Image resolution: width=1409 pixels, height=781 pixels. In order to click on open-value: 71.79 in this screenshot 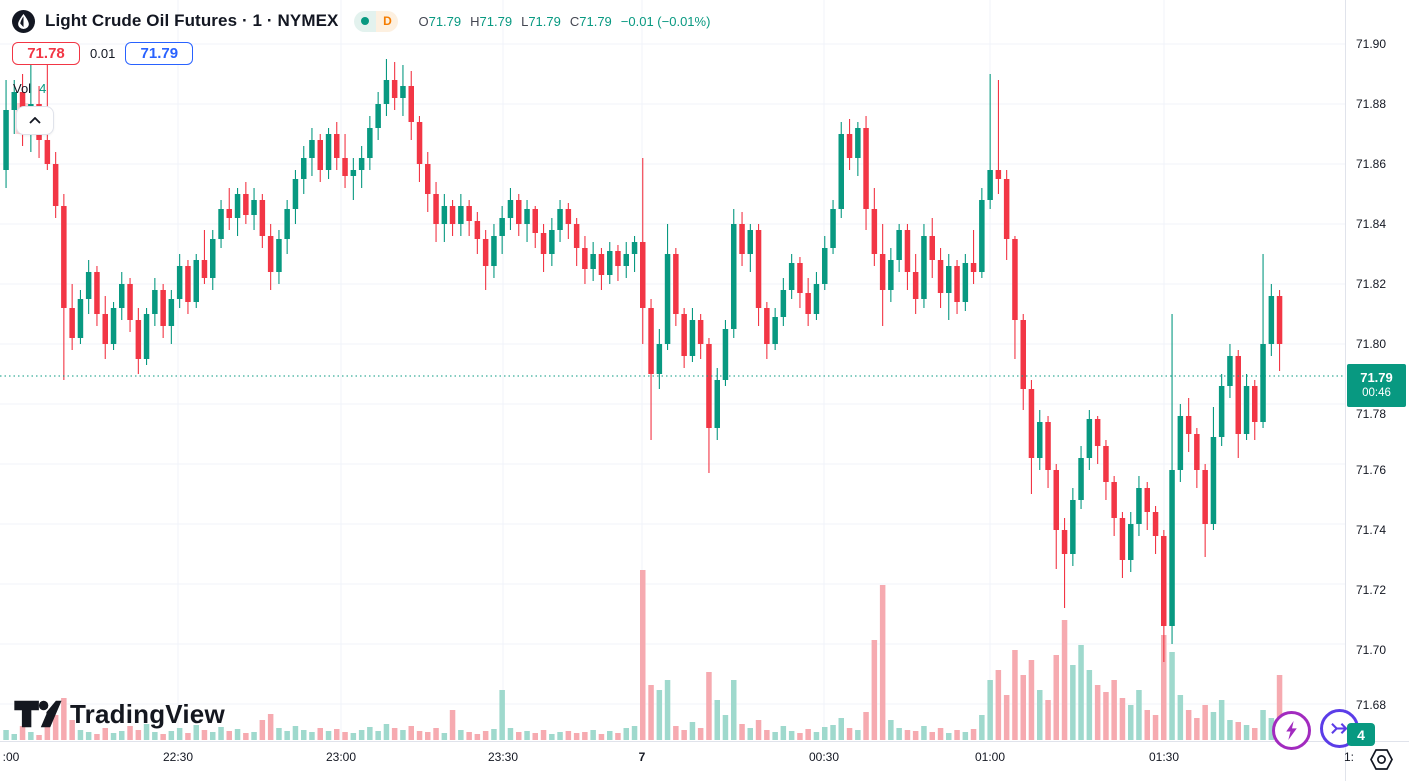, I will do `click(445, 21)`.